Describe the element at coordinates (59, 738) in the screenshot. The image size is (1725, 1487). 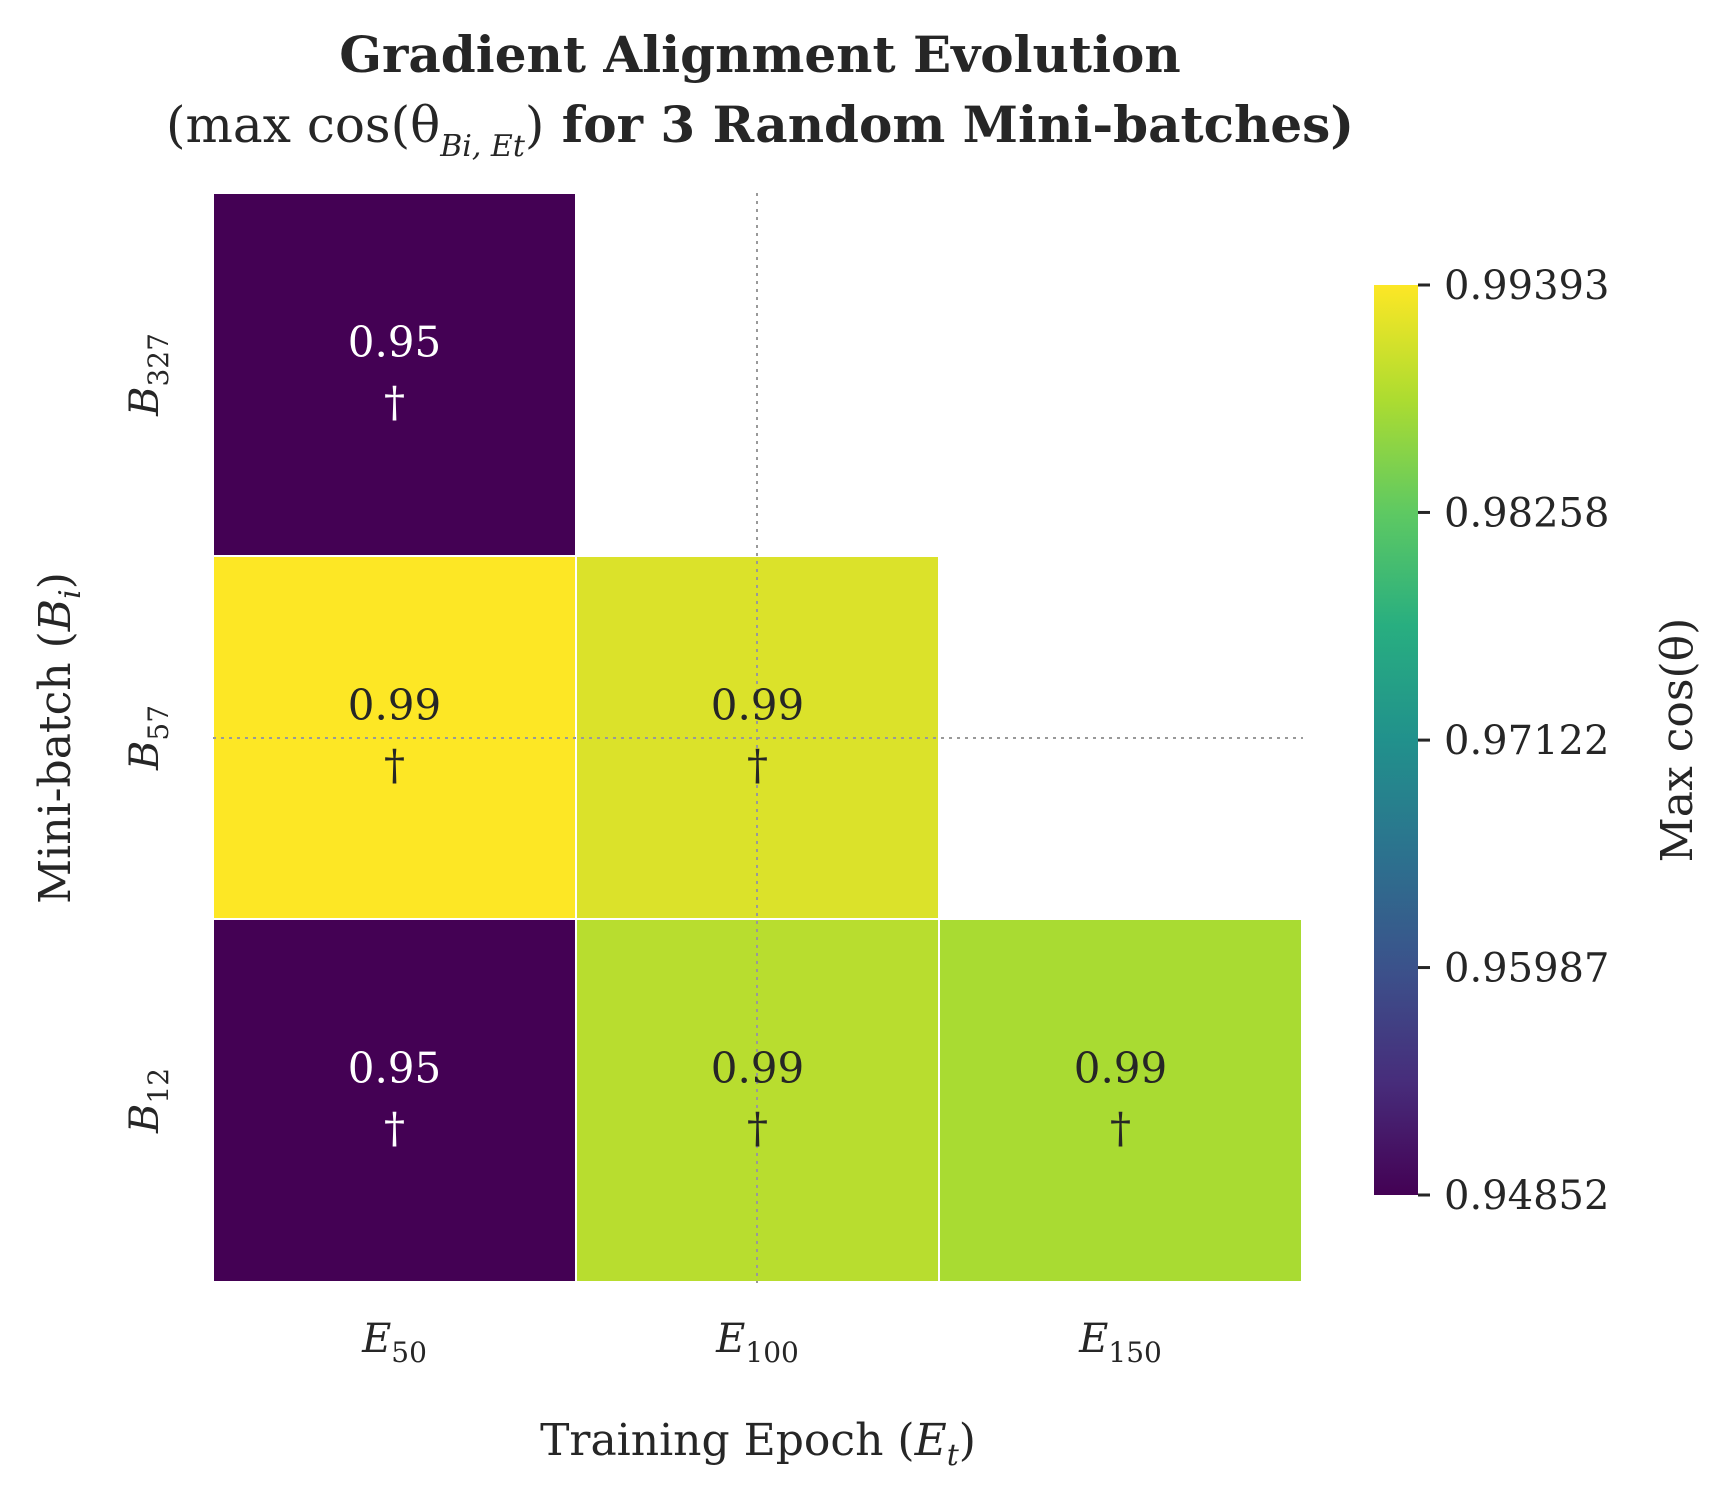
I see `y-axis-title: Mini-batch (Bi)` at that location.